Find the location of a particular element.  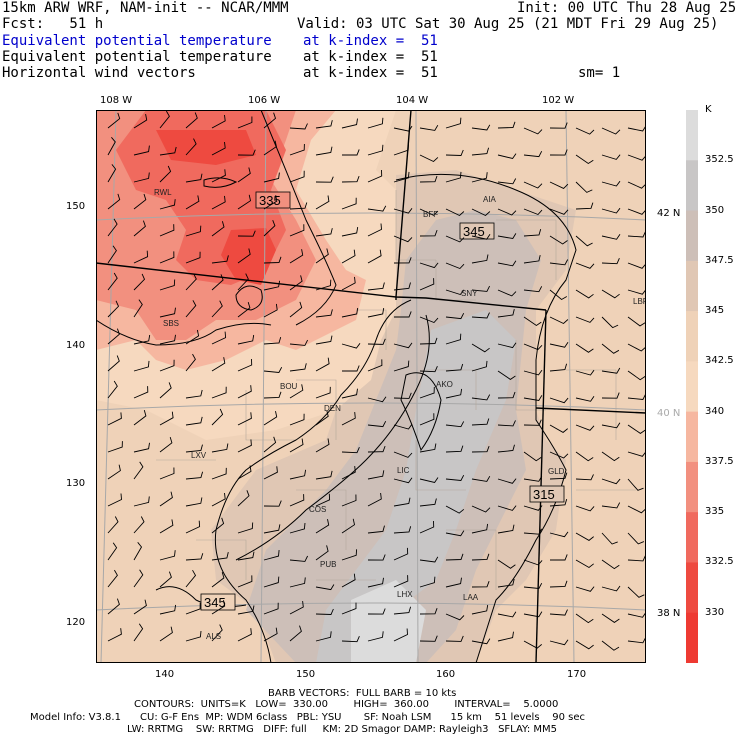

field2-level: at k-index = 51 is located at coordinates (370, 57).